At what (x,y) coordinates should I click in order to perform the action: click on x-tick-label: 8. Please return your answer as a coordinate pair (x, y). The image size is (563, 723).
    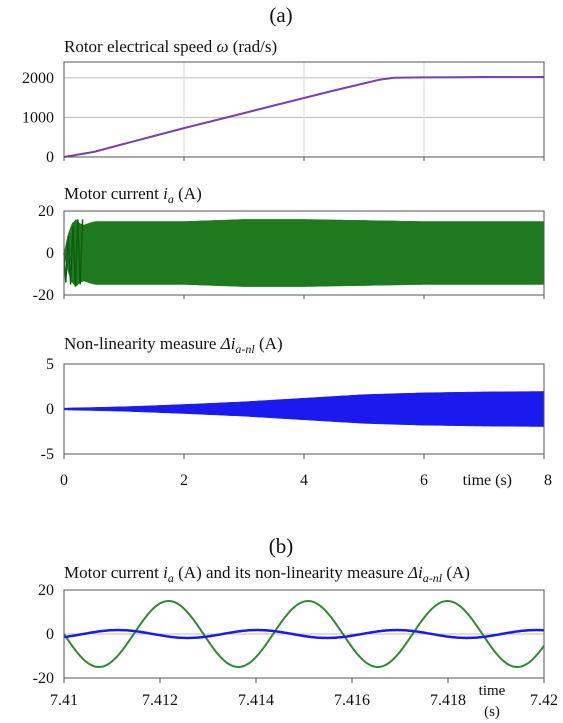
    Looking at the image, I should click on (548, 480).